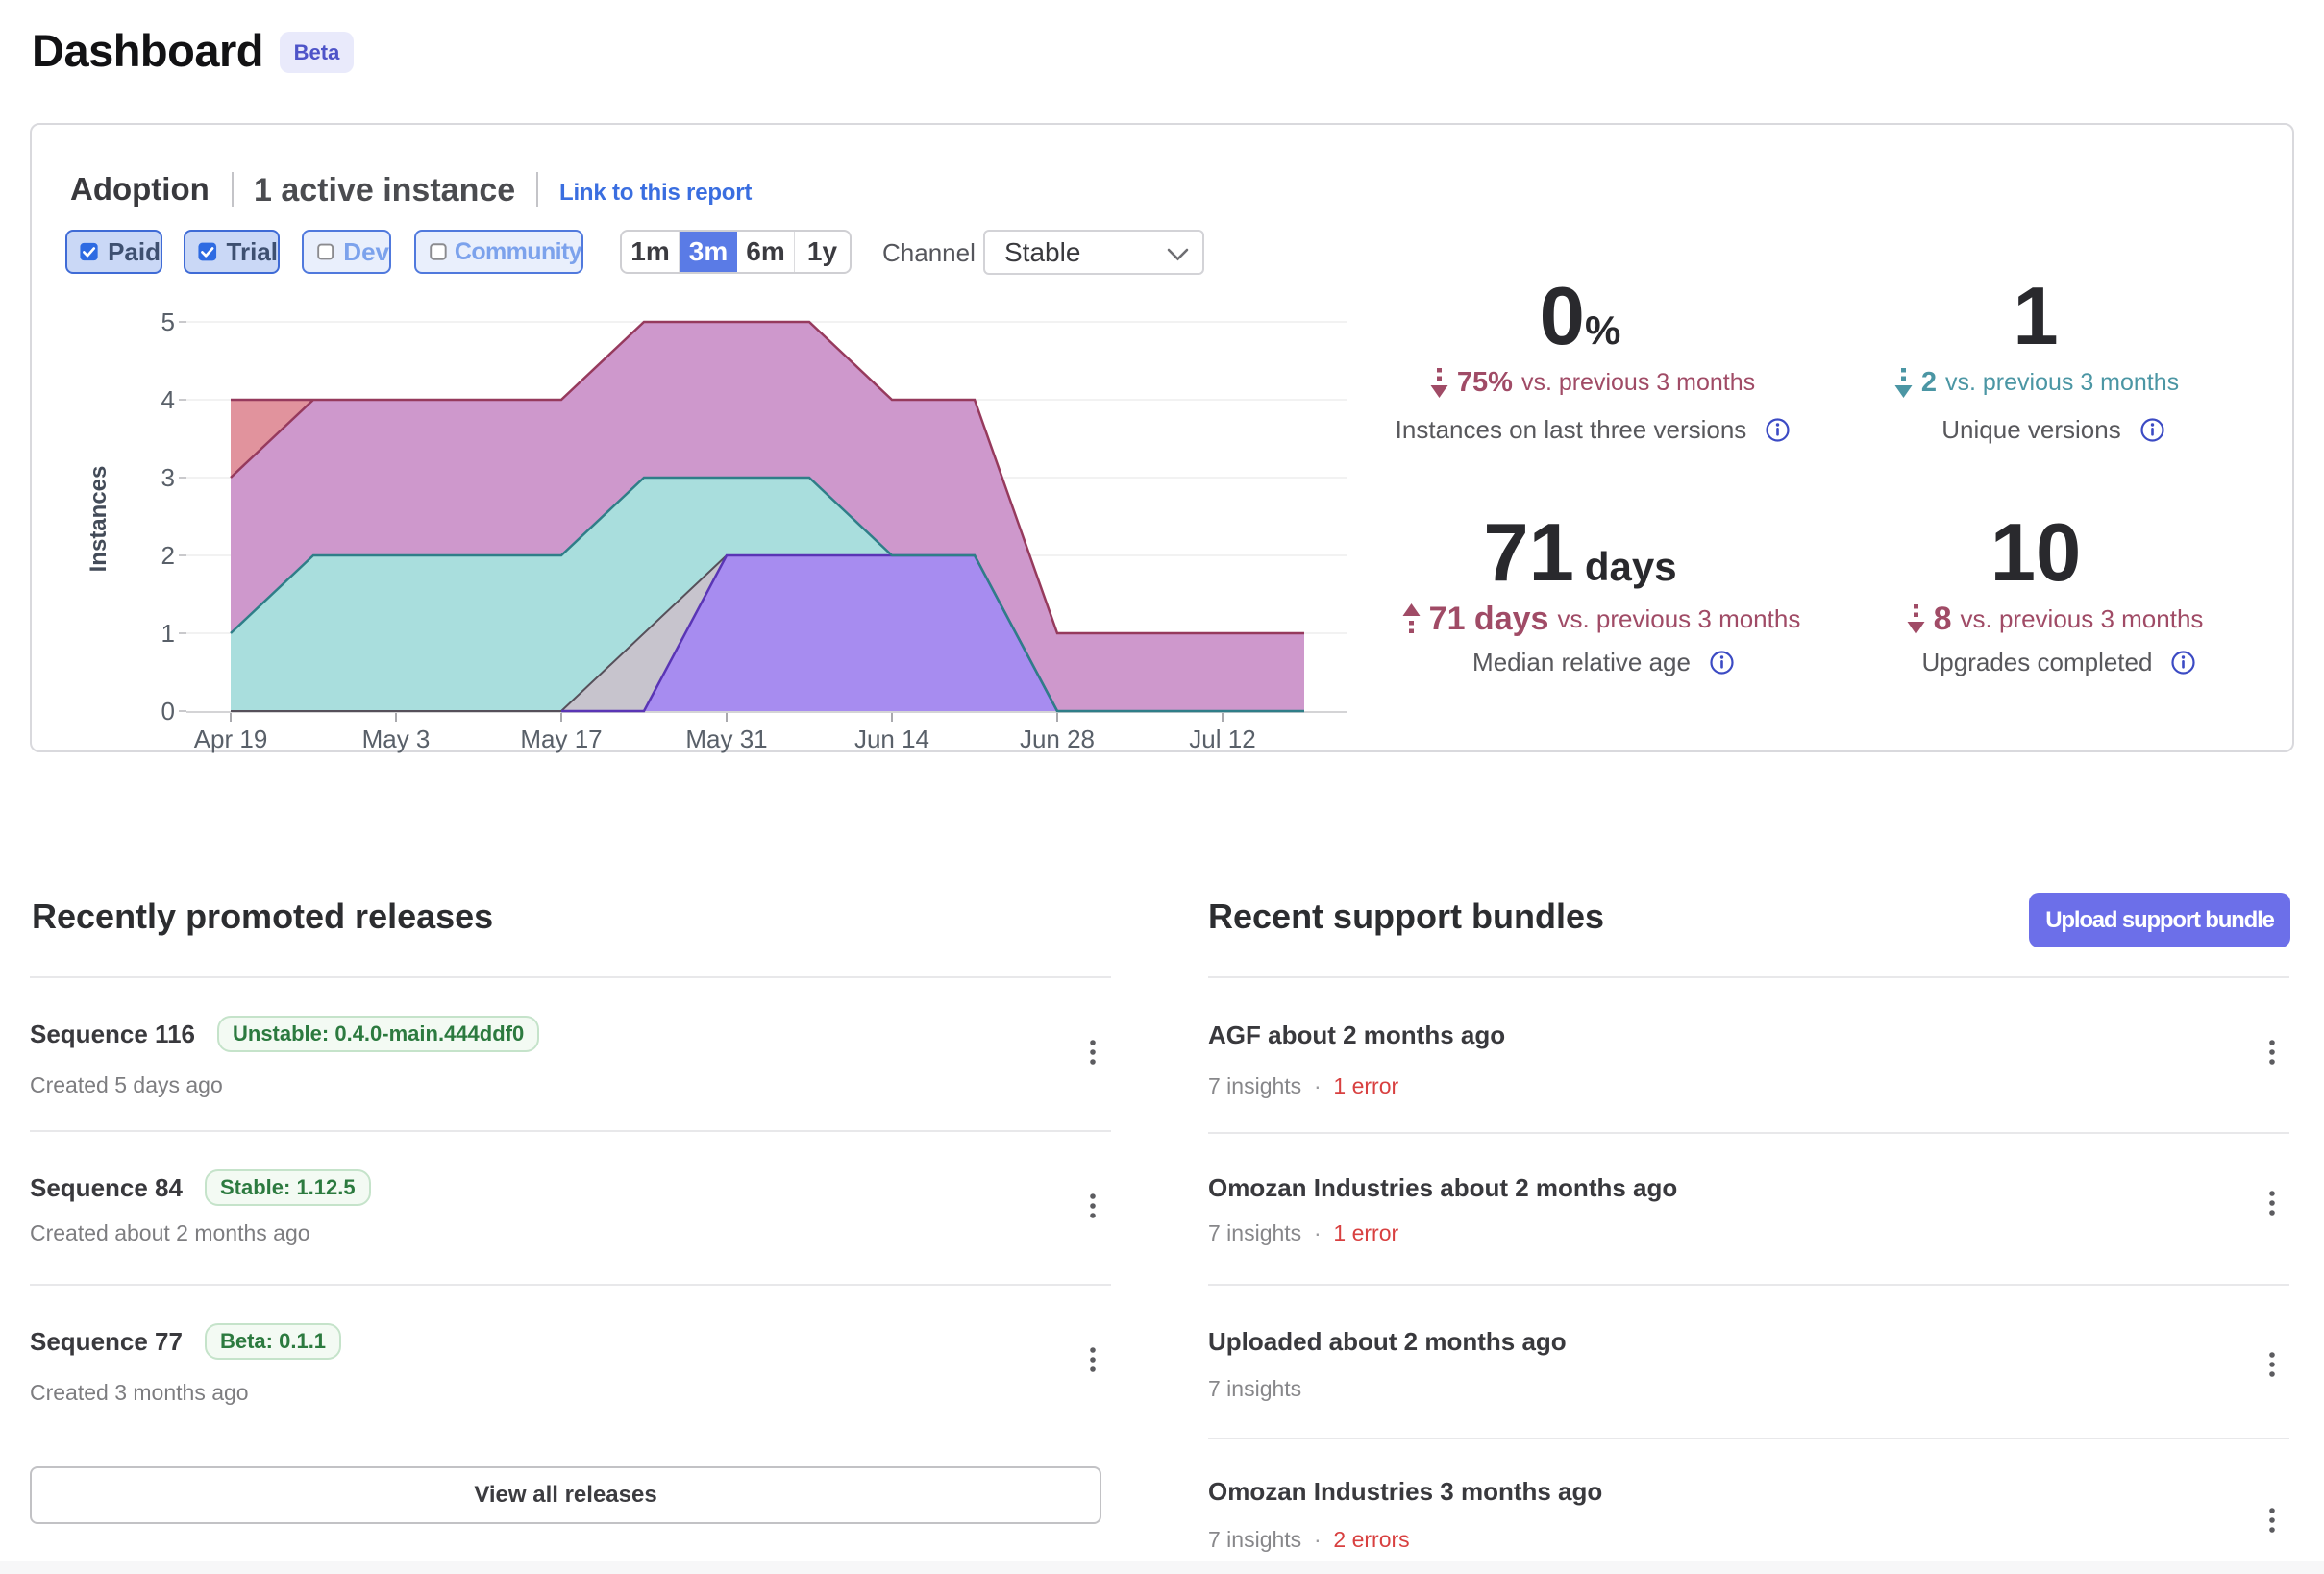 The height and width of the screenshot is (1574, 2324). Describe the element at coordinates (168, 477) in the screenshot. I see `svg-text: 3` at that location.